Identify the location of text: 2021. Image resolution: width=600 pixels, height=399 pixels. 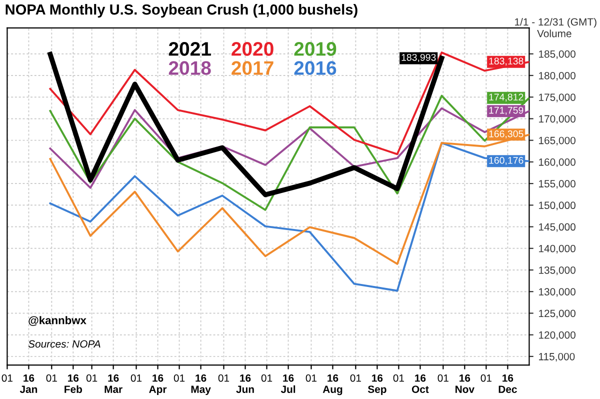
(189, 49).